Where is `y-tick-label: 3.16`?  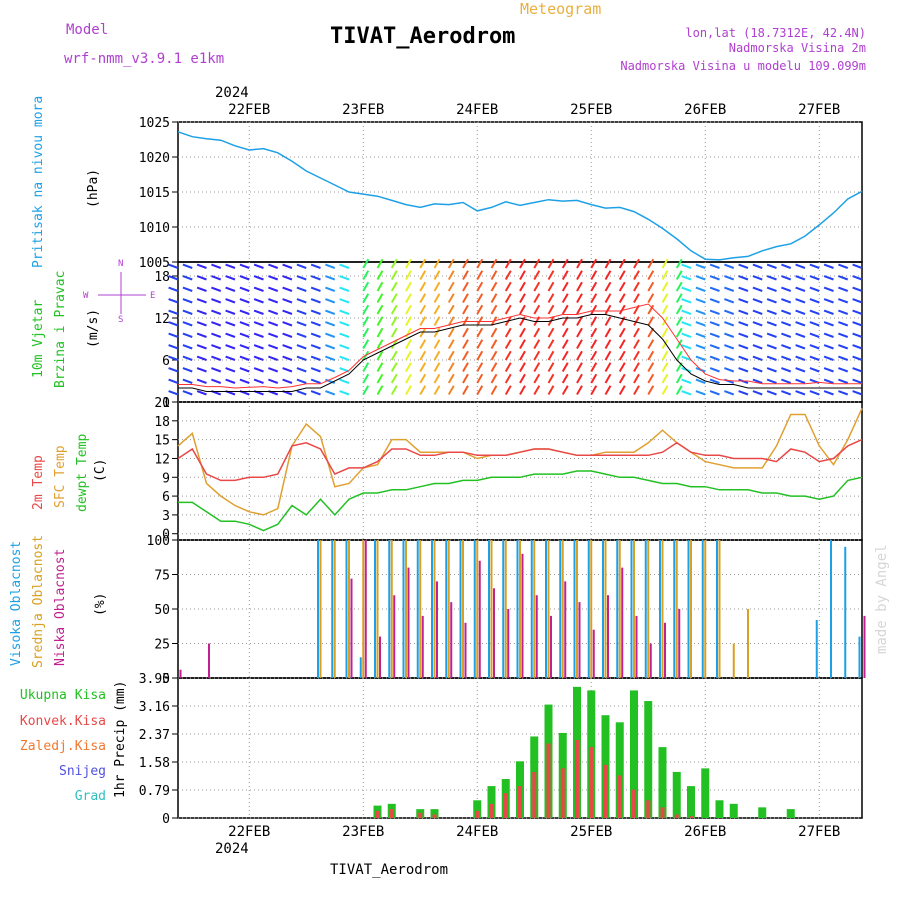
y-tick-label: 3.16 is located at coordinates (154, 707).